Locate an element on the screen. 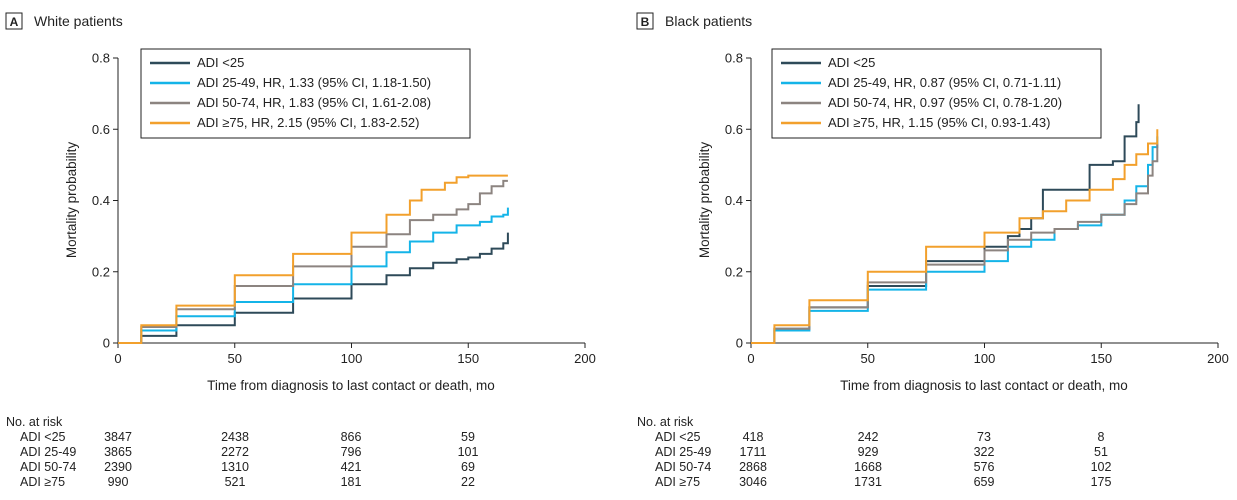 The image size is (1237, 500). panel-a-x-tick-label: 150 is located at coordinates (468, 358).